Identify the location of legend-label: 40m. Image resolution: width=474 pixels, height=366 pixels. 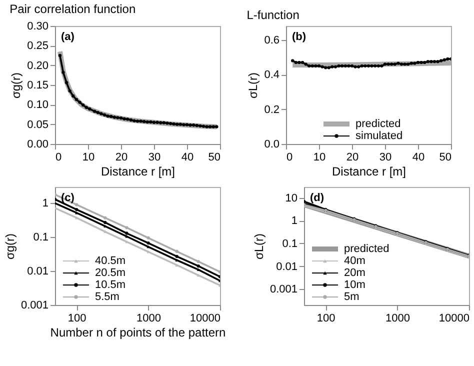
(355, 261).